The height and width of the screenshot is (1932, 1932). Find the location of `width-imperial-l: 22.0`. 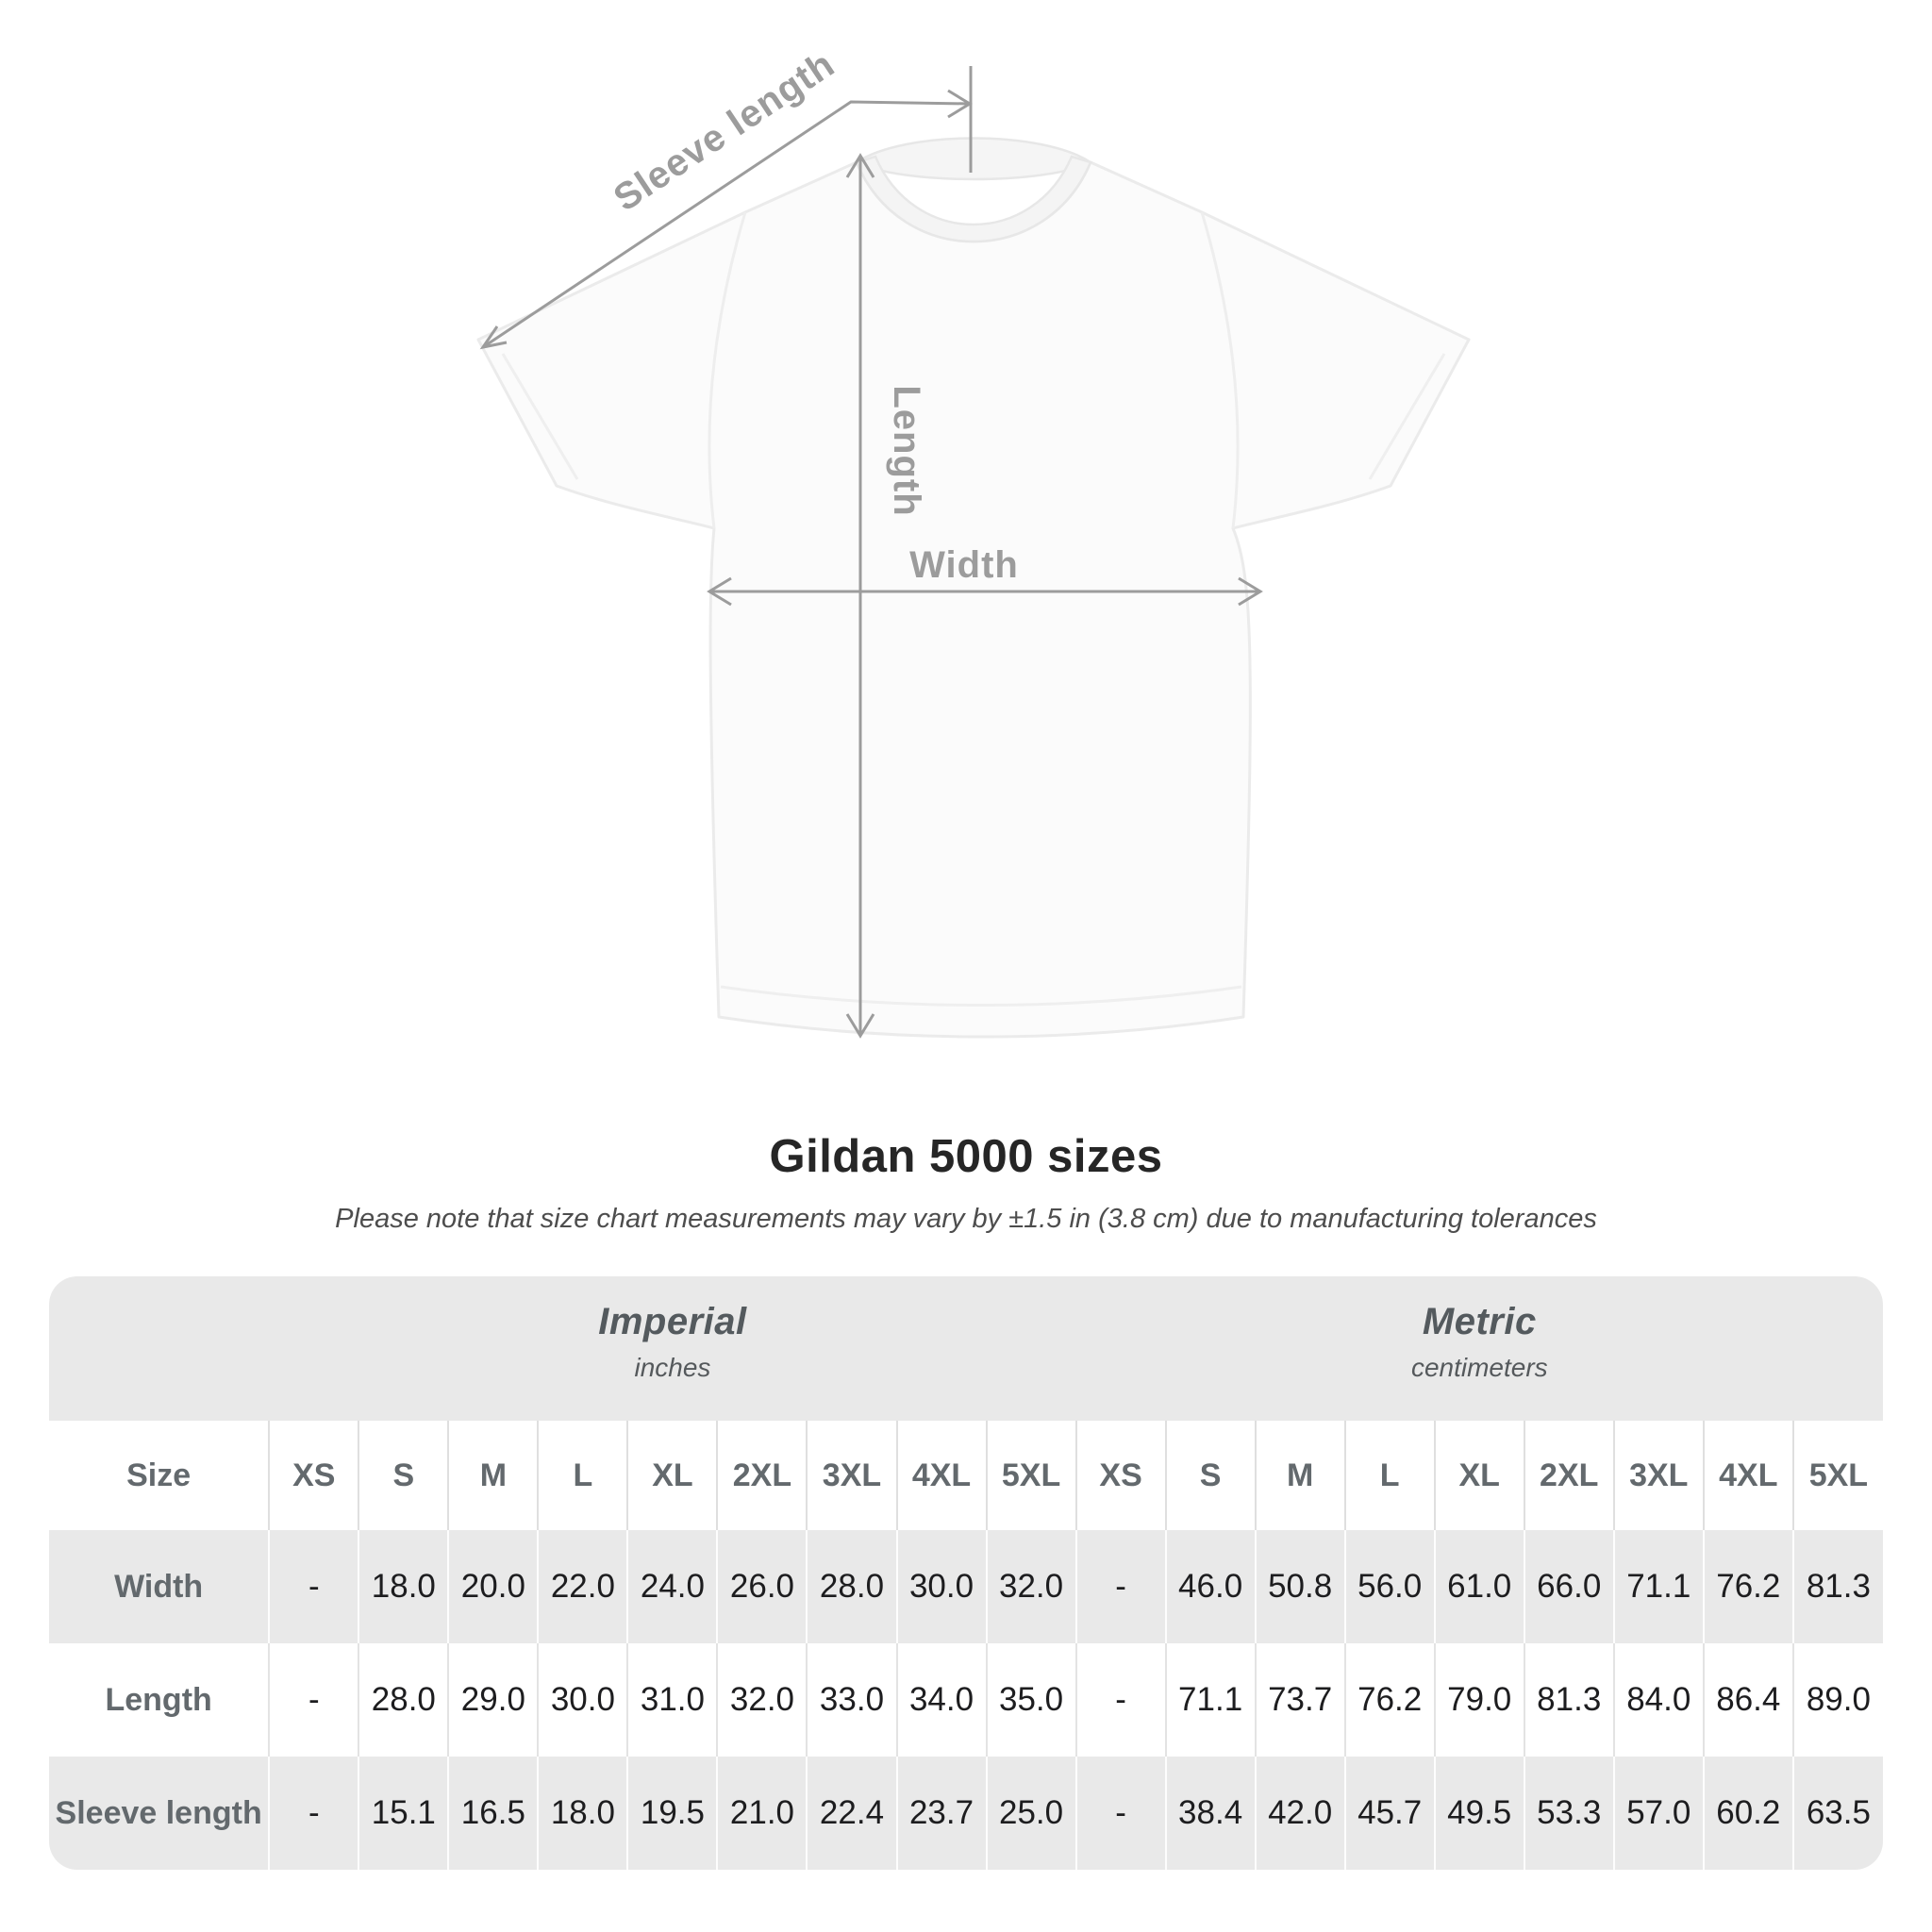

width-imperial-l: 22.0 is located at coordinates (583, 1586).